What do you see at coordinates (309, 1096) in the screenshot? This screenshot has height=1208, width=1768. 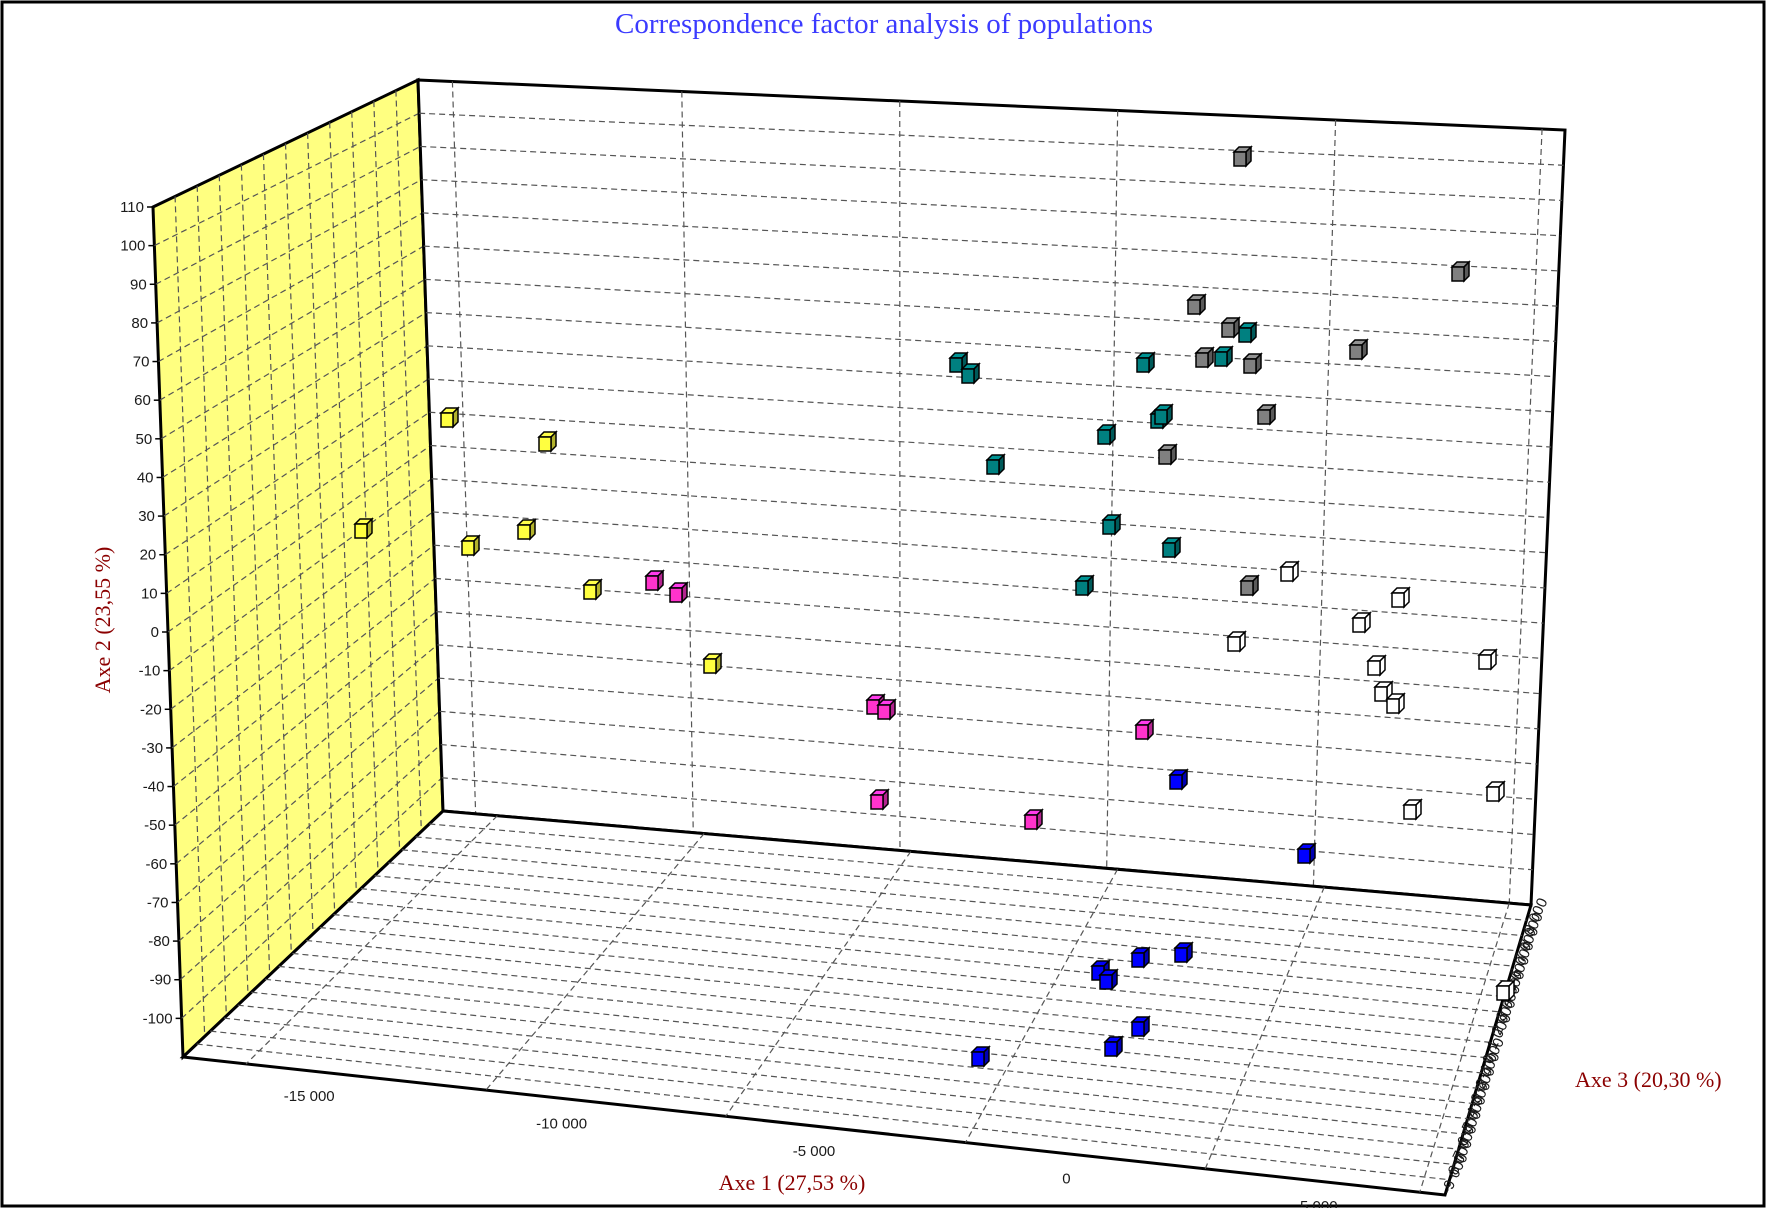 I see `x-tick-label: -15 000` at bounding box center [309, 1096].